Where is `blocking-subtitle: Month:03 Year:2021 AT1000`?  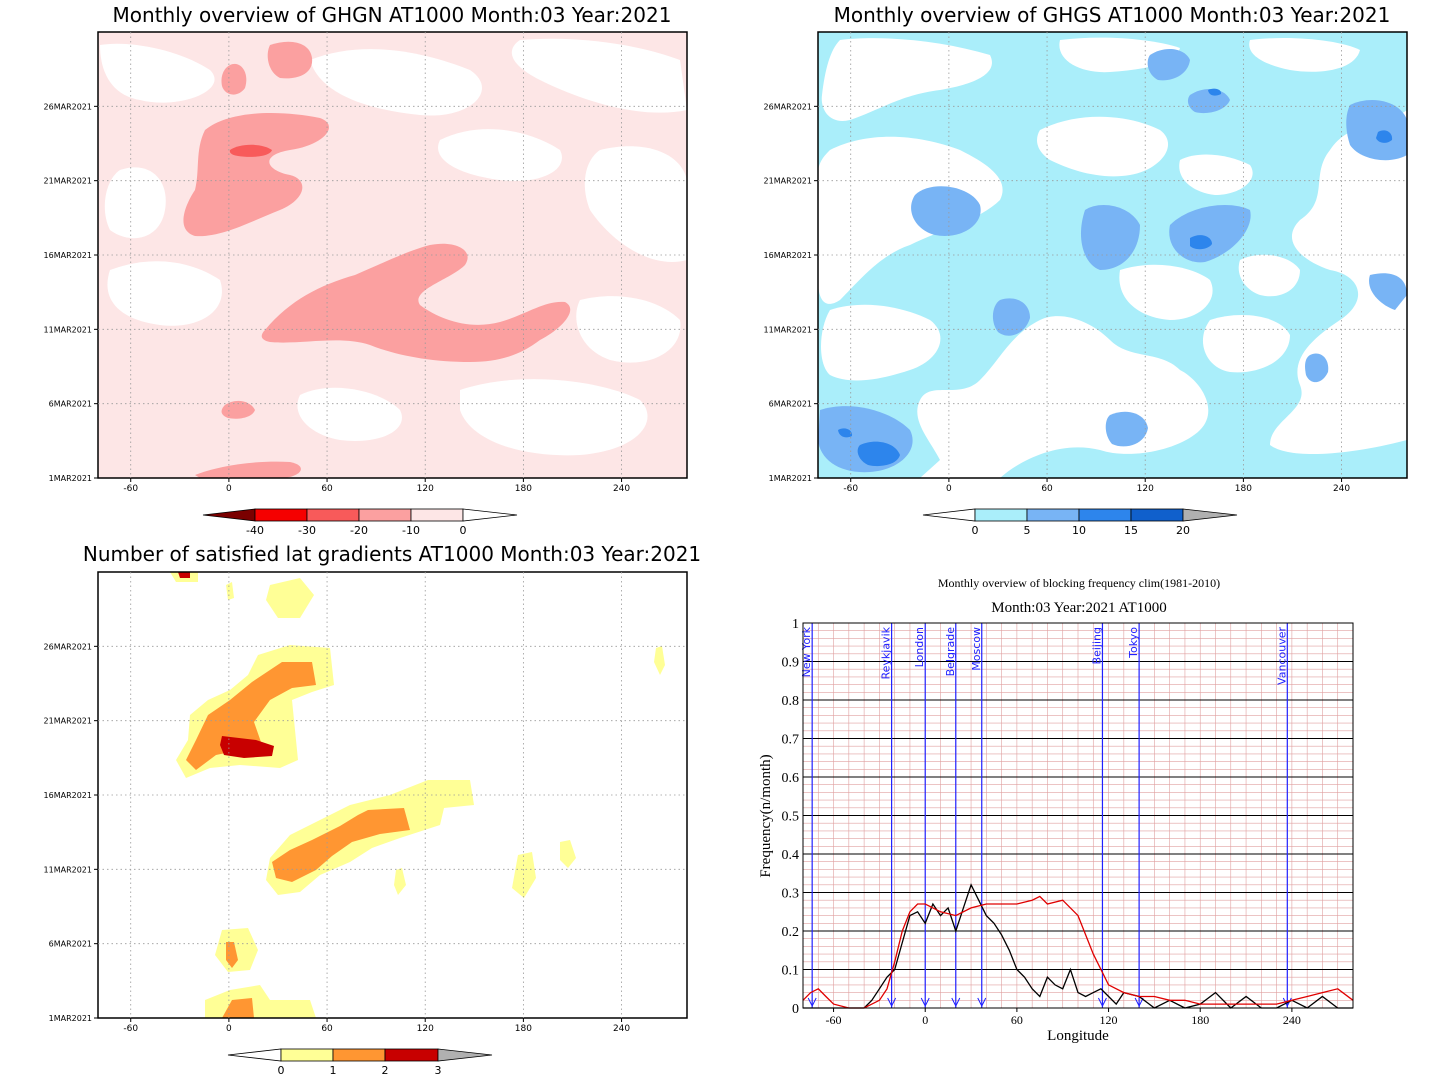
blocking-subtitle: Month:03 Year:2021 AT1000 is located at coordinates (1078, 608).